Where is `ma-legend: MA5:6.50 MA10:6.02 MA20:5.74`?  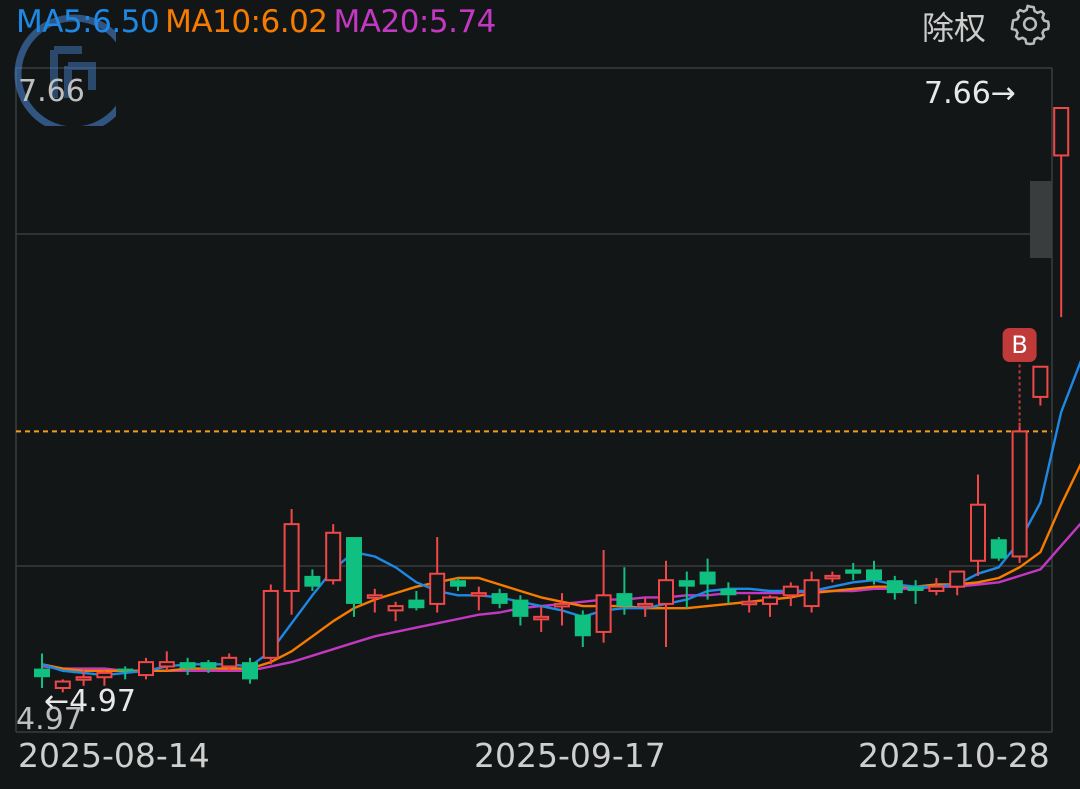
ma-legend: MA5:6.50 MA10:6.02 MA20:5.74 is located at coordinates (259, 22).